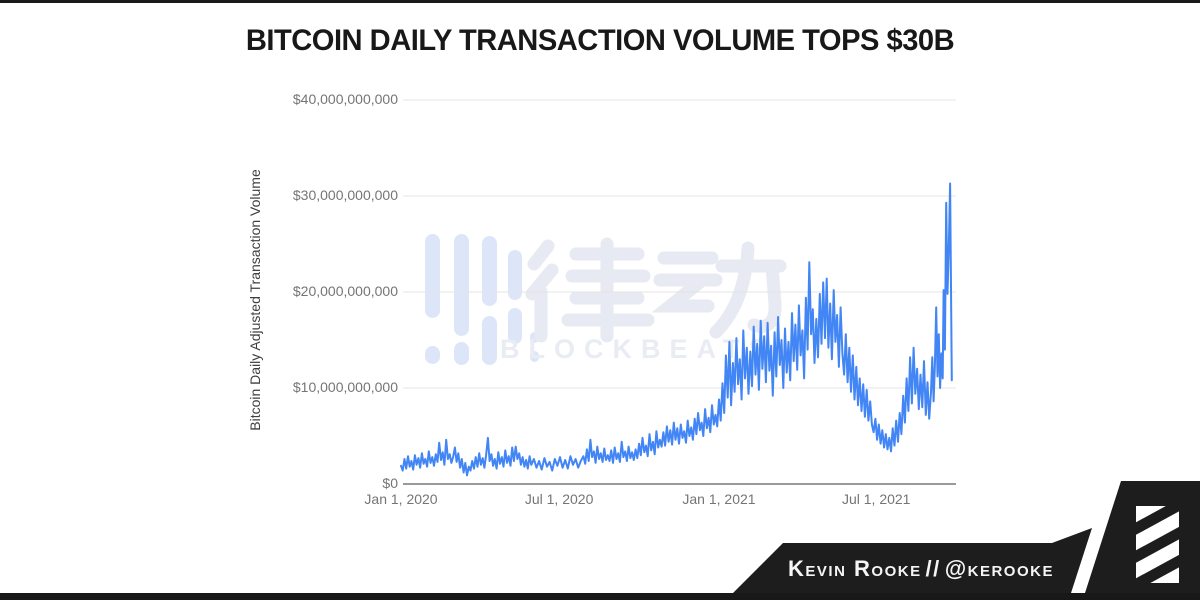  I want to click on y-tick-label: $40,000,000,000, so click(345, 99).